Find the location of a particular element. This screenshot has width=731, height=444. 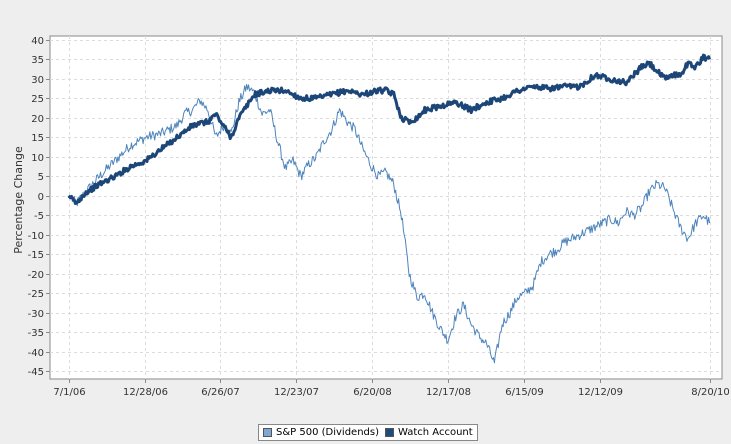

y-tick-label: -25 is located at coordinates (36, 294).